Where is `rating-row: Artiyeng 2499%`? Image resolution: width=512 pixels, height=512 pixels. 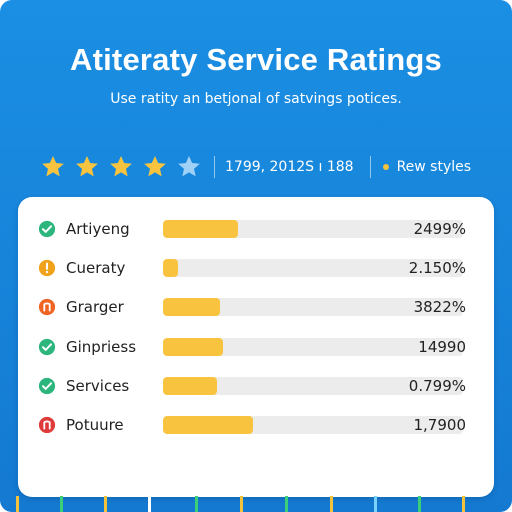 rating-row: Artiyeng 2499% is located at coordinates (256, 229).